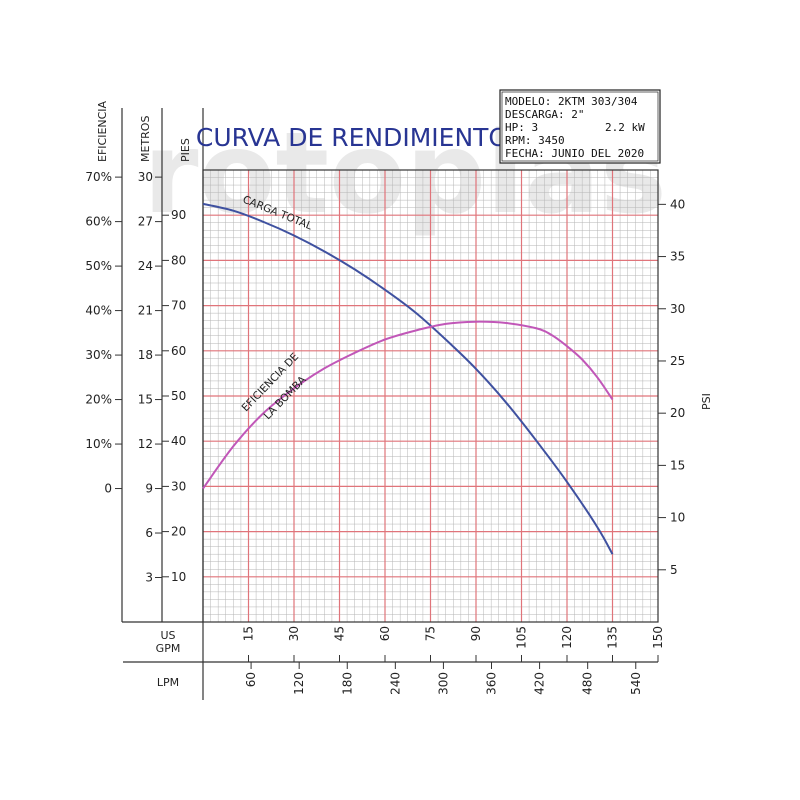 The image size is (800, 800). Describe the element at coordinates (571, 101) in the screenshot. I see `info-modelo: MODELO: 2KTM 303/304` at that location.